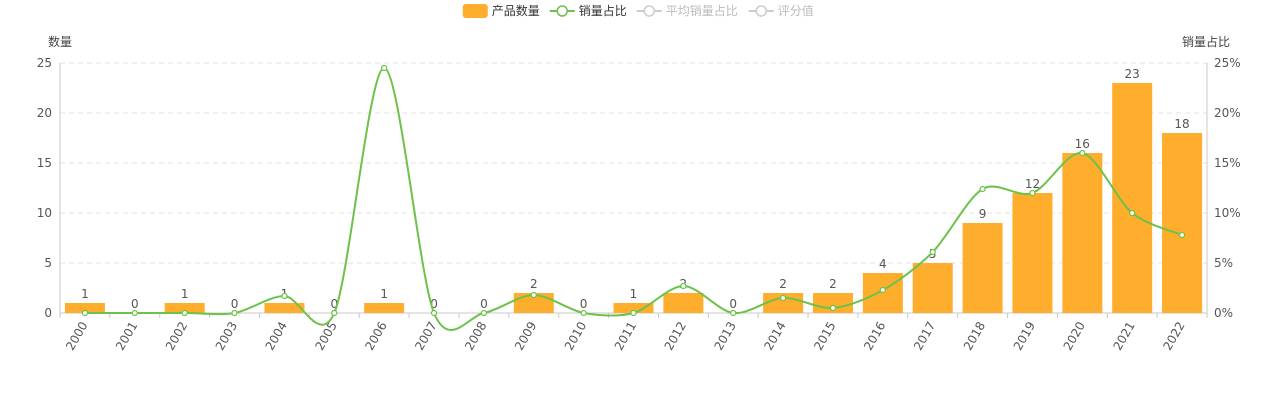  Describe the element at coordinates (48, 263) in the screenshot. I see `y-tick-label-left: 5` at that location.